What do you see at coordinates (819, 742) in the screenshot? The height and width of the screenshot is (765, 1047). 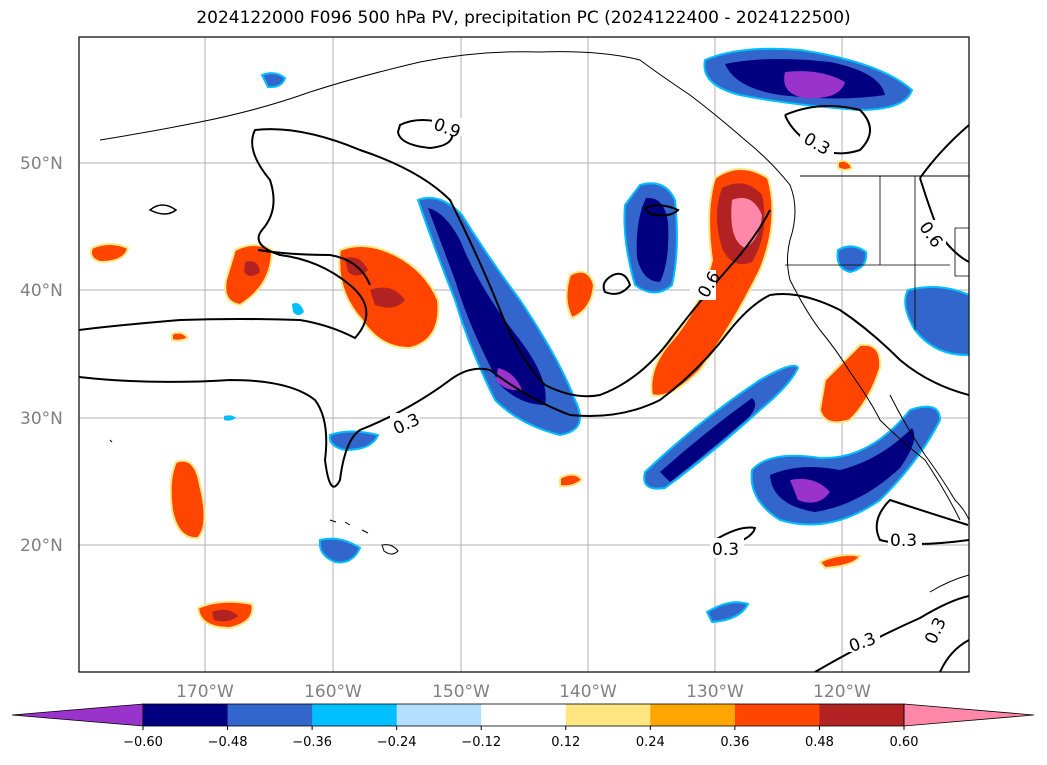 I see `colorbar-tick-label: 0.48` at bounding box center [819, 742].